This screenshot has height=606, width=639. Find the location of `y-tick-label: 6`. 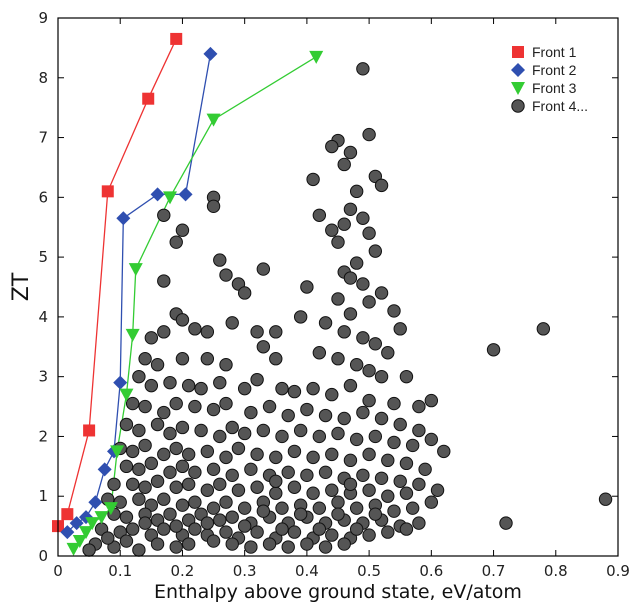

y-tick-label: 6 is located at coordinates (43, 197).